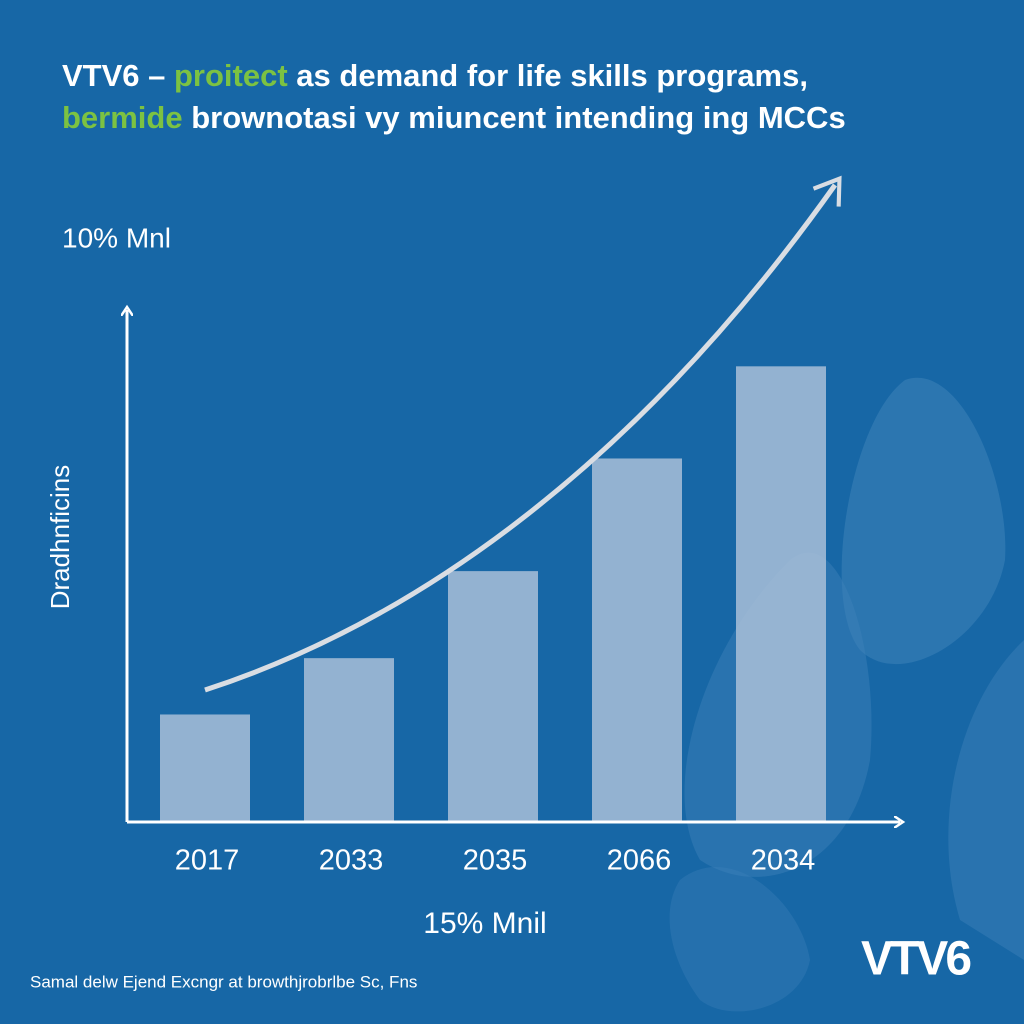  Describe the element at coordinates (495, 861) in the screenshot. I see `x-tick-label: 2035` at that location.